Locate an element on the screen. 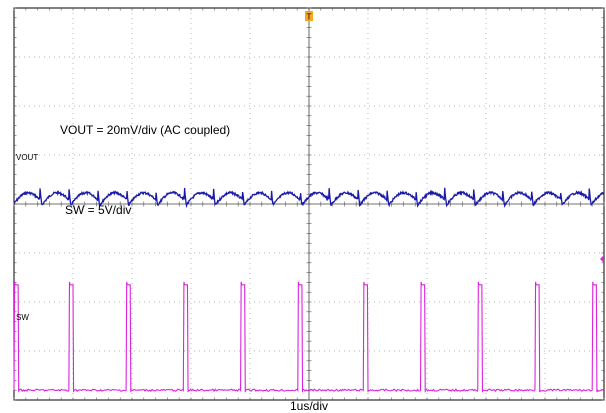  sw-offset-marker is located at coordinates (602, 259).